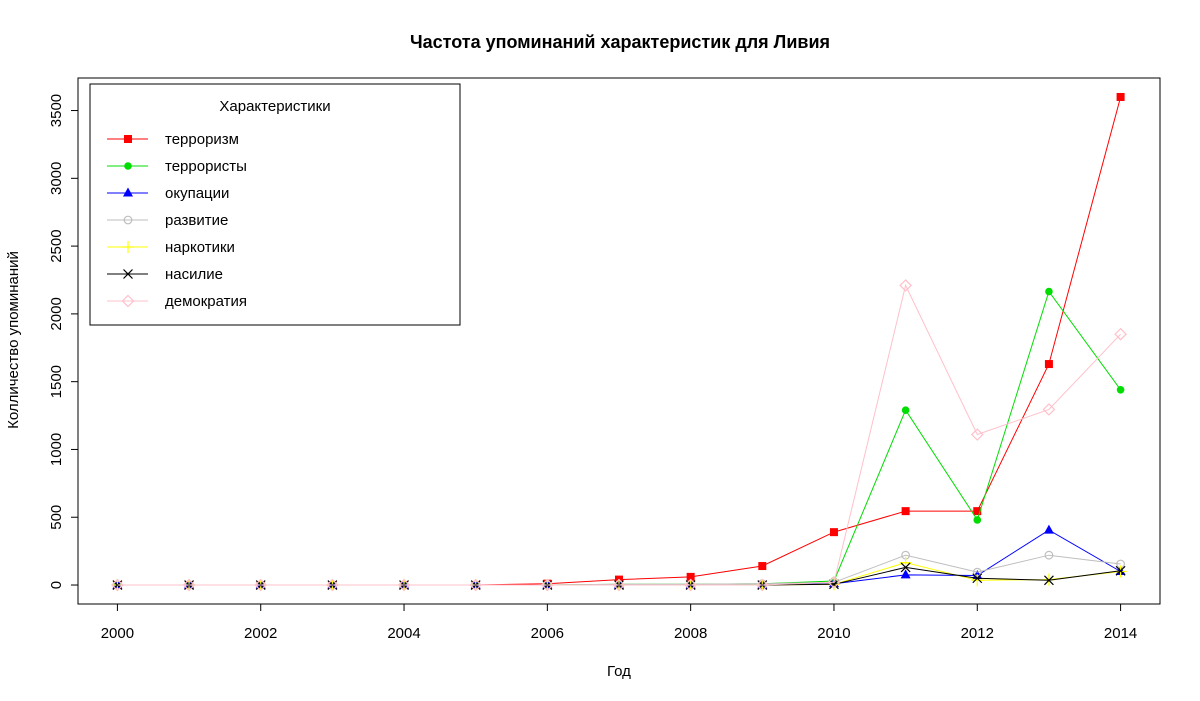 This screenshot has height=701, width=1200. What do you see at coordinates (403, 633) in the screenshot?
I see `x-tick-label: 2004` at bounding box center [403, 633].